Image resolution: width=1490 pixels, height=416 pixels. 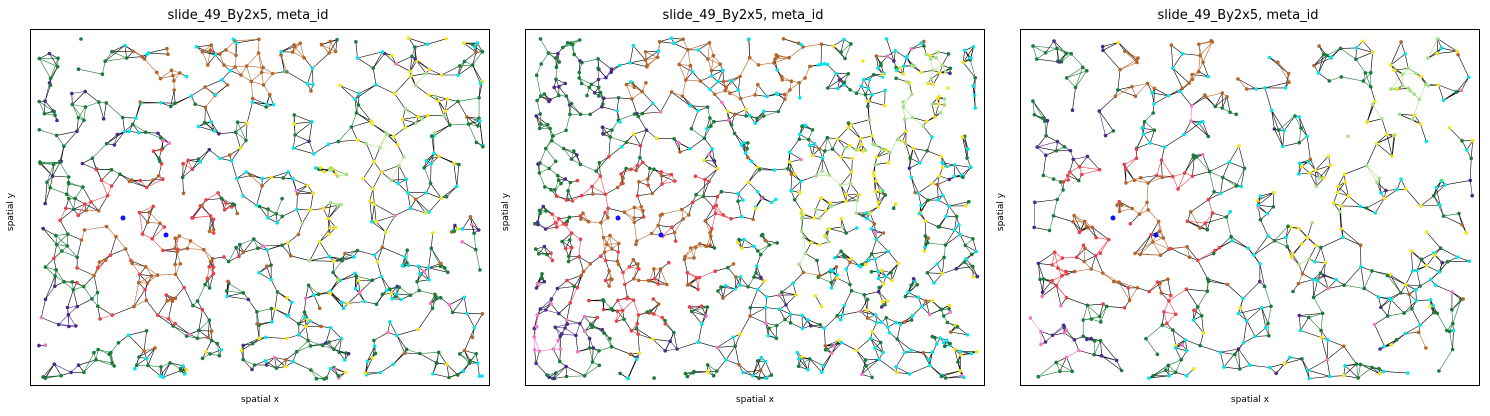 I want to click on panel-title: slide_49_By2x5, meta_id, so click(x=743, y=15).